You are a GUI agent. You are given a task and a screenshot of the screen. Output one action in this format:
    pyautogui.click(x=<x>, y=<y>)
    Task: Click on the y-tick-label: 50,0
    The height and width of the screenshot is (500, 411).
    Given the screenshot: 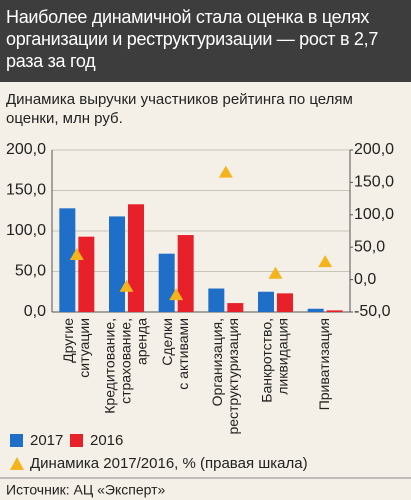 What is the action you would take?
    pyautogui.click(x=30, y=271)
    